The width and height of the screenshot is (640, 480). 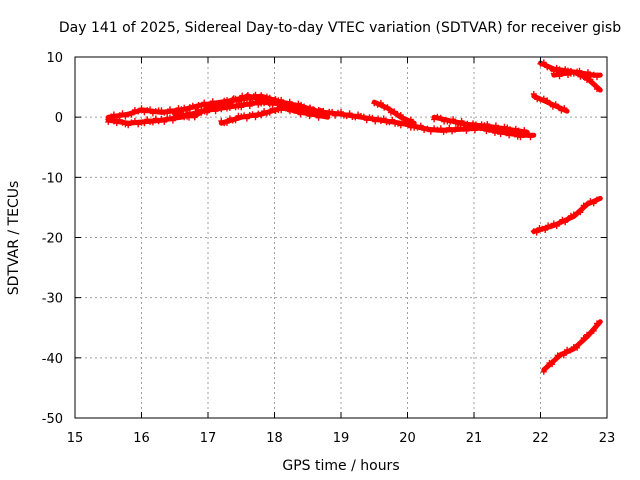 I want to click on x-tick-label: 15, so click(x=75, y=438).